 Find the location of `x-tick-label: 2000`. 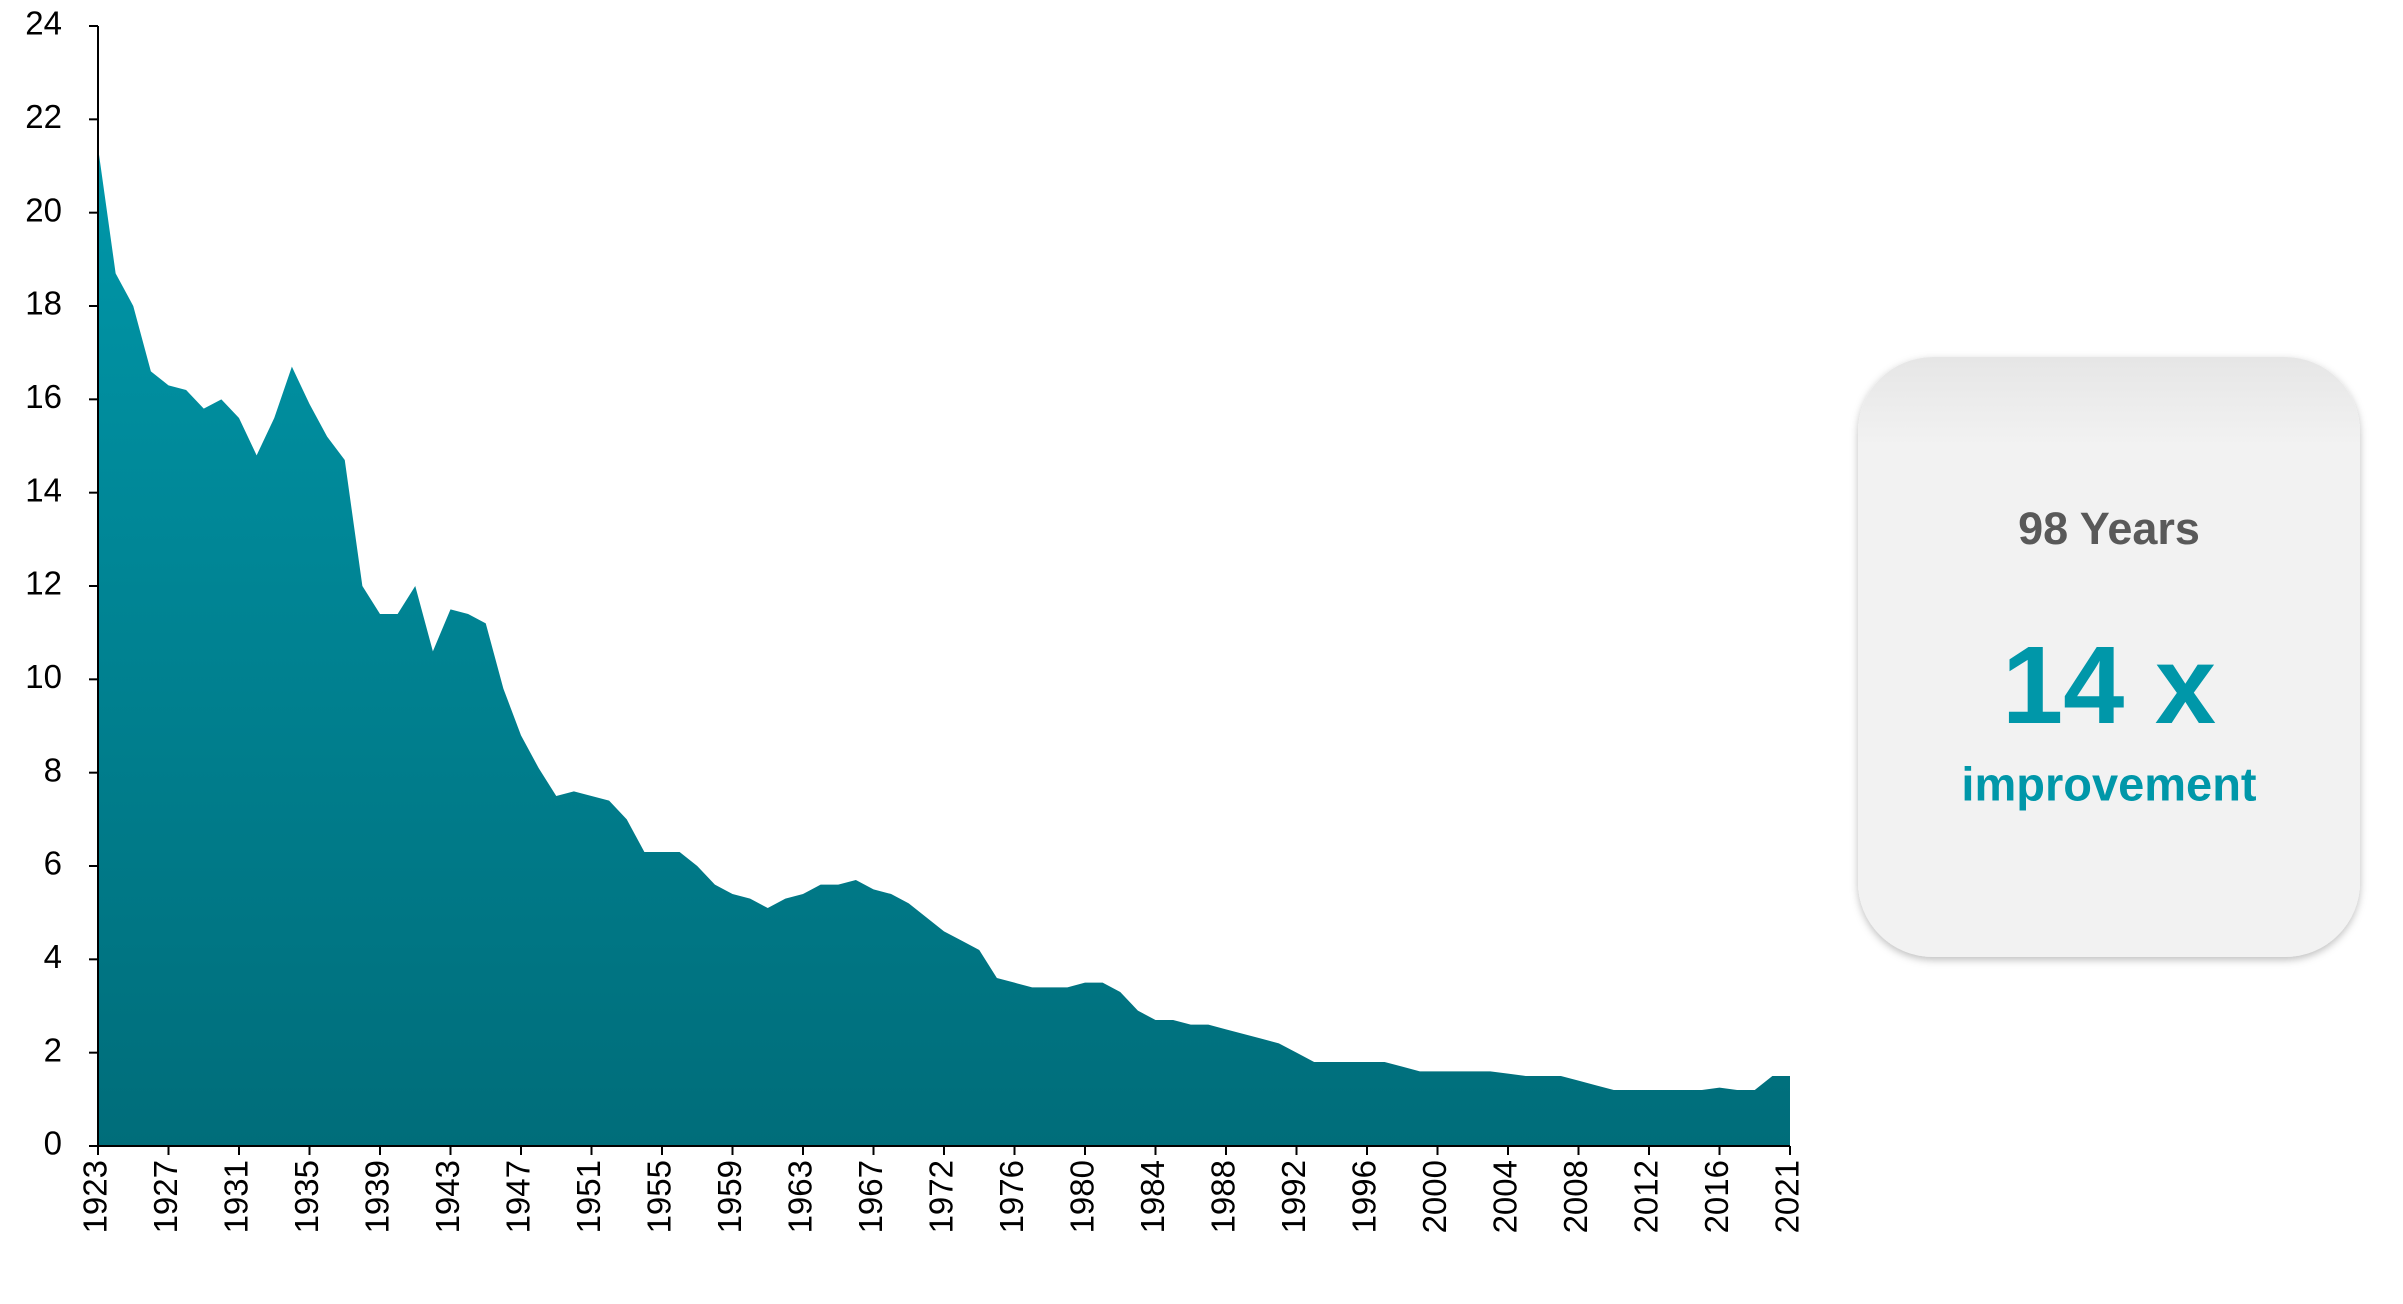

x-tick-label: 2000 is located at coordinates (1434, 1196).